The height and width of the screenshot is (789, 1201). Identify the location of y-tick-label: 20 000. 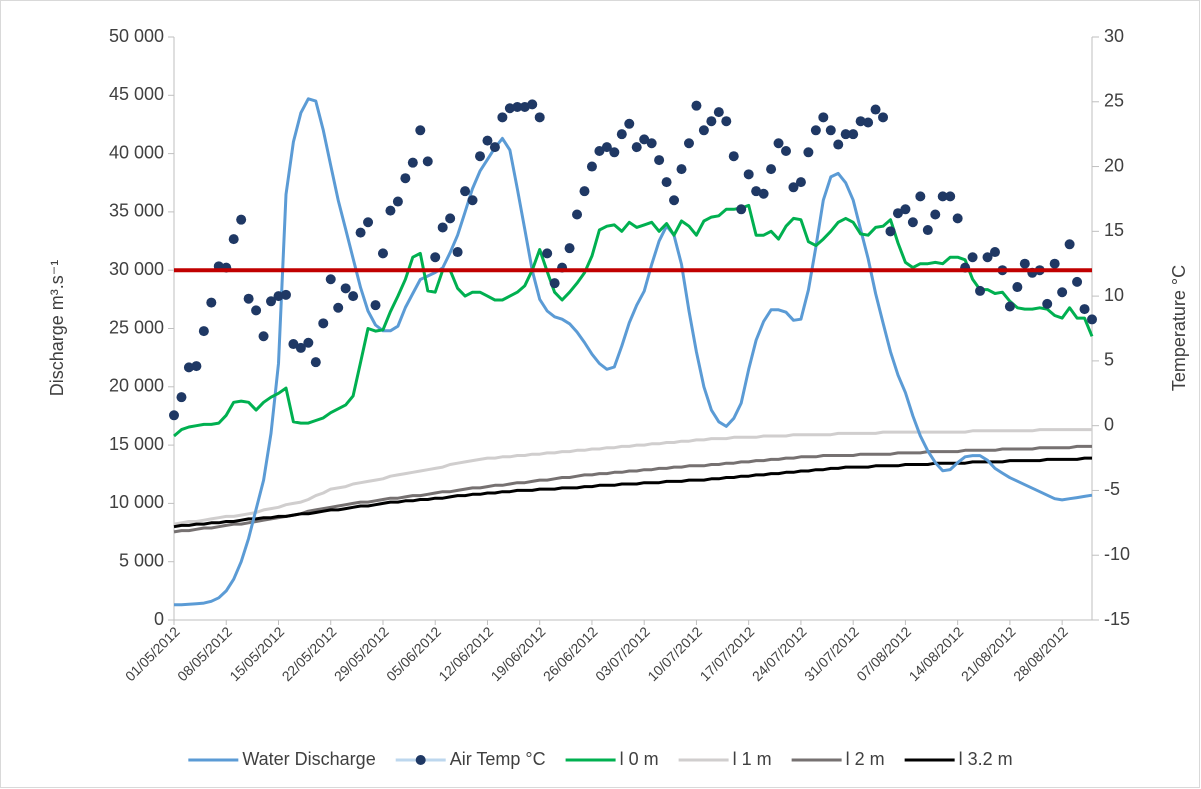
(136, 386).